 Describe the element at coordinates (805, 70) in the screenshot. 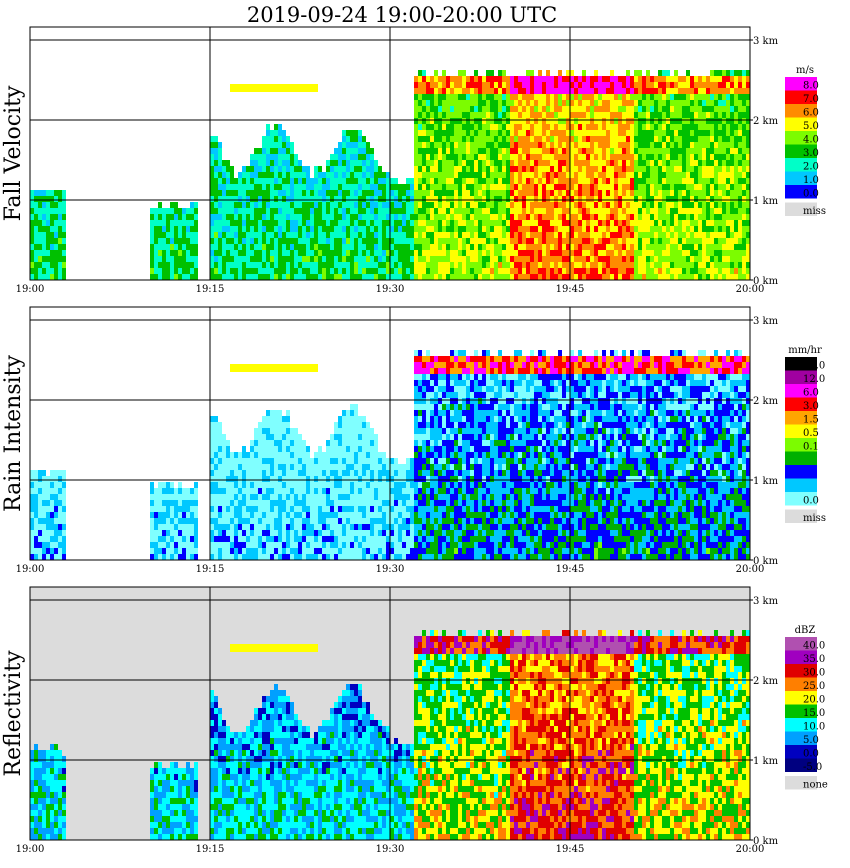

I see `legend-unit: m/s` at that location.